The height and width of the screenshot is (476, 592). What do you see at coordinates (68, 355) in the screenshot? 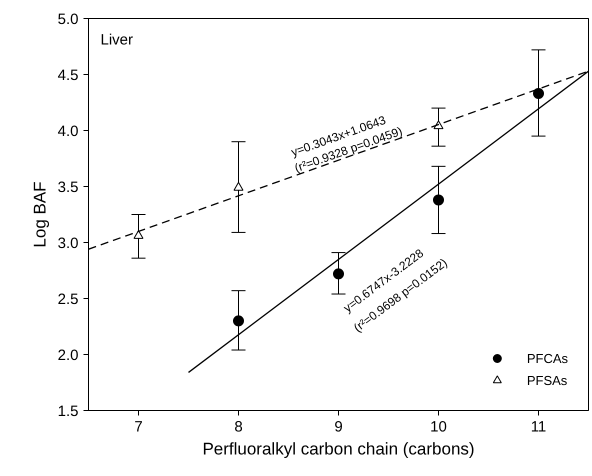
I see `y-tick-label: 2.0` at bounding box center [68, 355].